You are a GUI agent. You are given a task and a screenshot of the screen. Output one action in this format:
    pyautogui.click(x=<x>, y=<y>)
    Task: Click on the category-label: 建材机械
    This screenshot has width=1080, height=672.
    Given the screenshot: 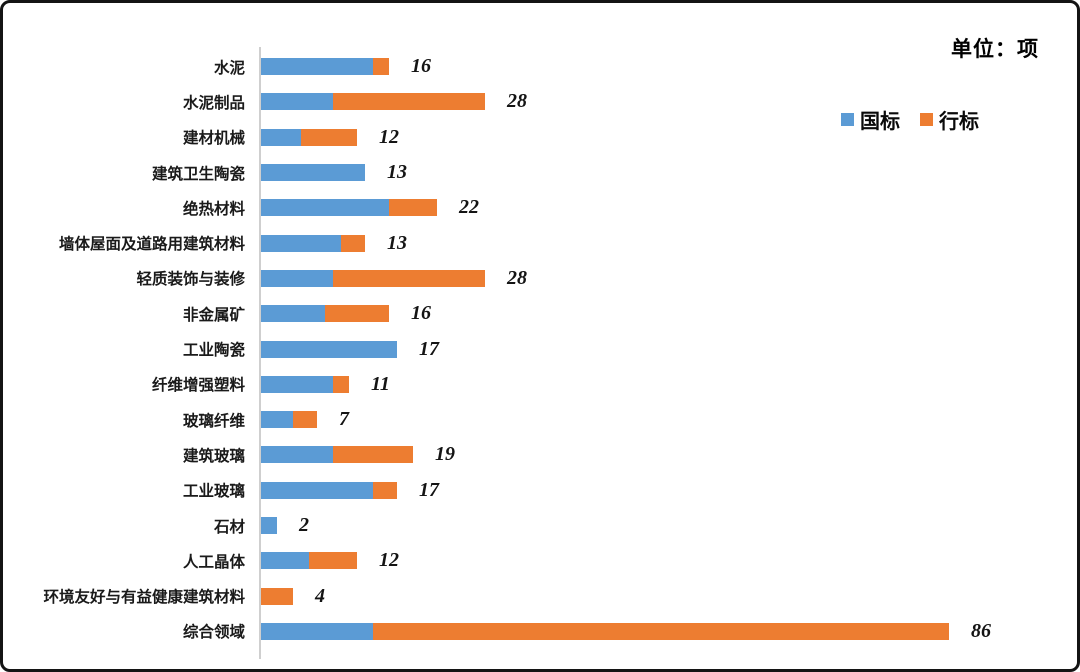 What is the action you would take?
    pyautogui.click(x=213, y=139)
    